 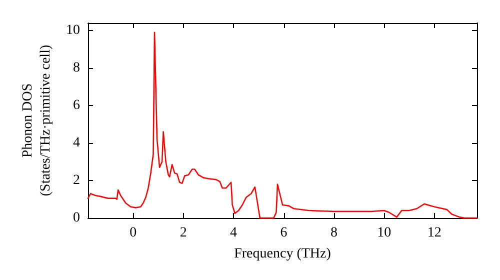 What do you see at coordinates (234, 233) in the screenshot?
I see `x-tick-label: 4` at bounding box center [234, 233].